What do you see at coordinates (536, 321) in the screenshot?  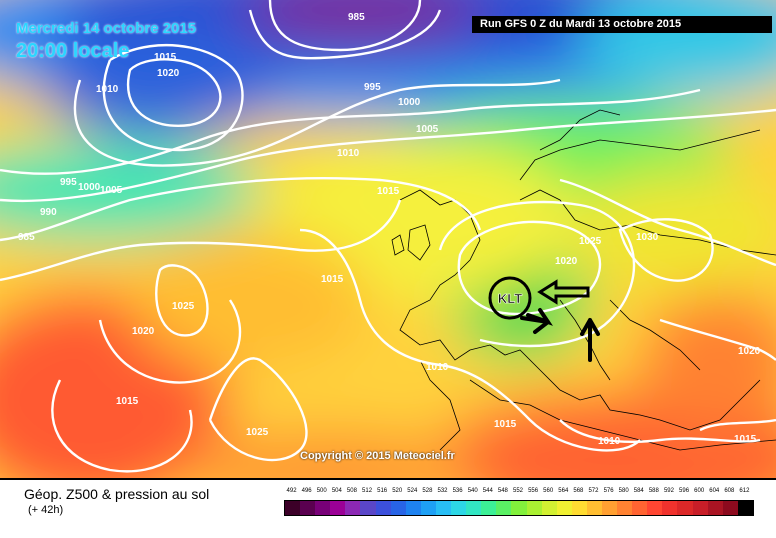 I see `arrow-southeast-icon` at bounding box center [536, 321].